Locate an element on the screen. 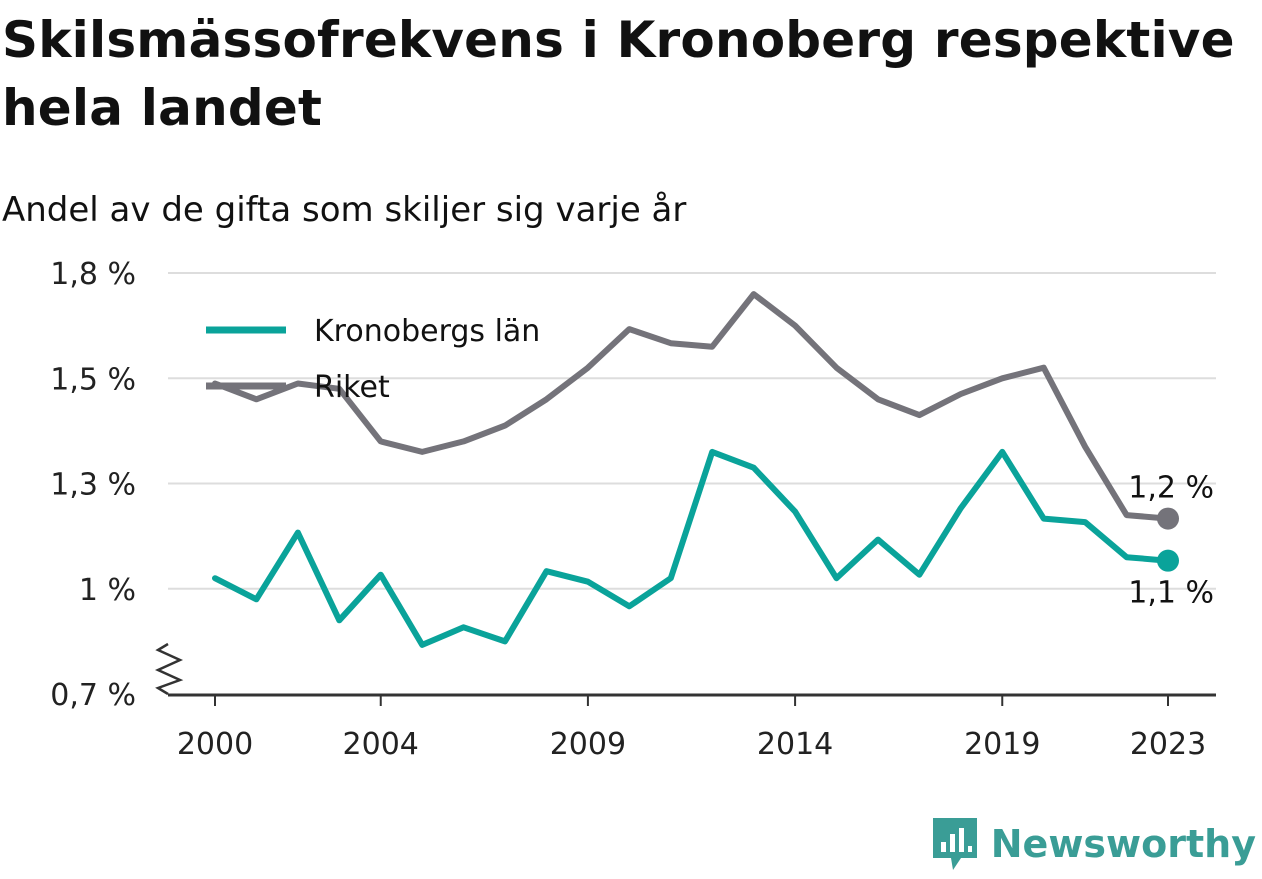  y-axis: 0,7 % 1 % 1,3 % 1,5 % 1,8 % is located at coordinates (117, 485).